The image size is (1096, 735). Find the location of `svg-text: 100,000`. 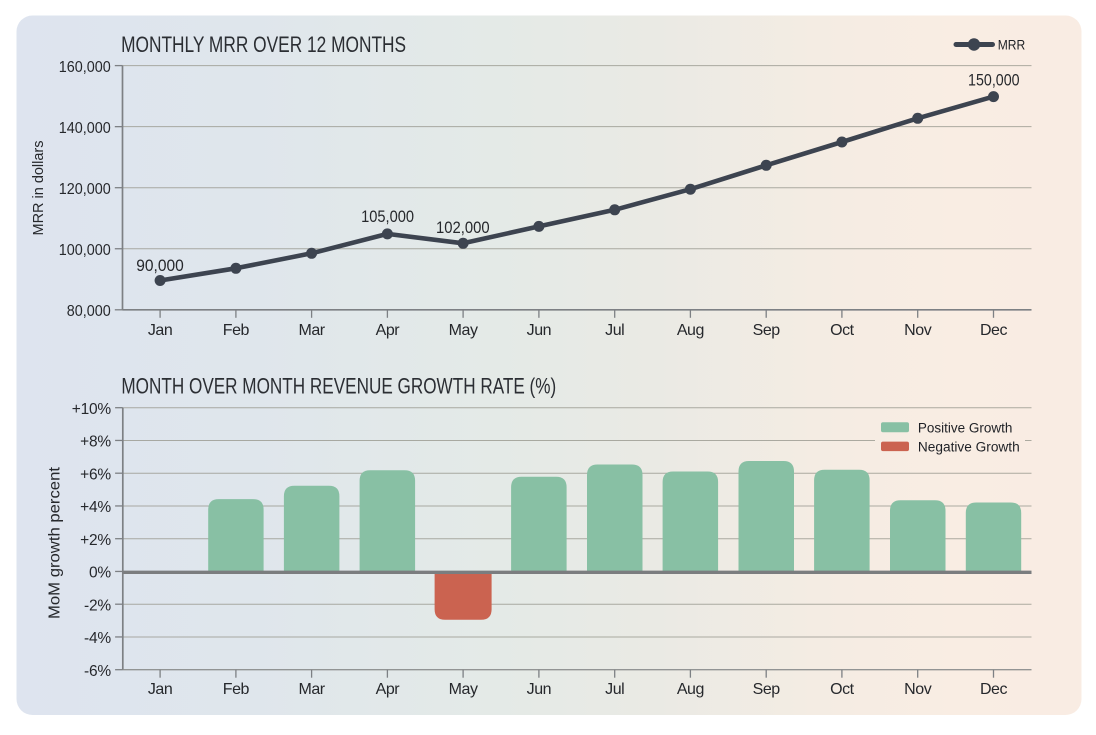

svg-text: 100,000 is located at coordinates (85, 250).